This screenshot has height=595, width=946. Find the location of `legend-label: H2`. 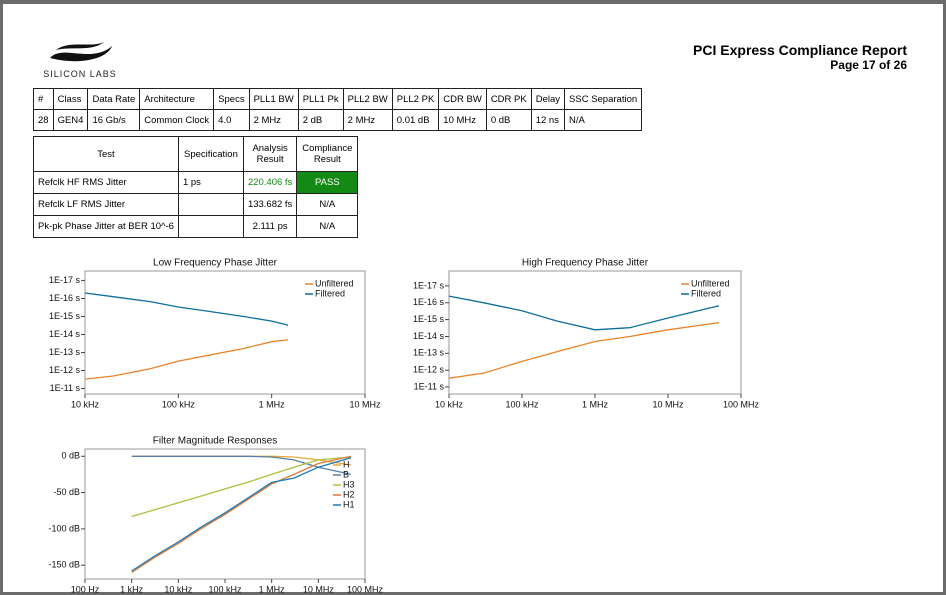

legend-label: H2 is located at coordinates (349, 494).